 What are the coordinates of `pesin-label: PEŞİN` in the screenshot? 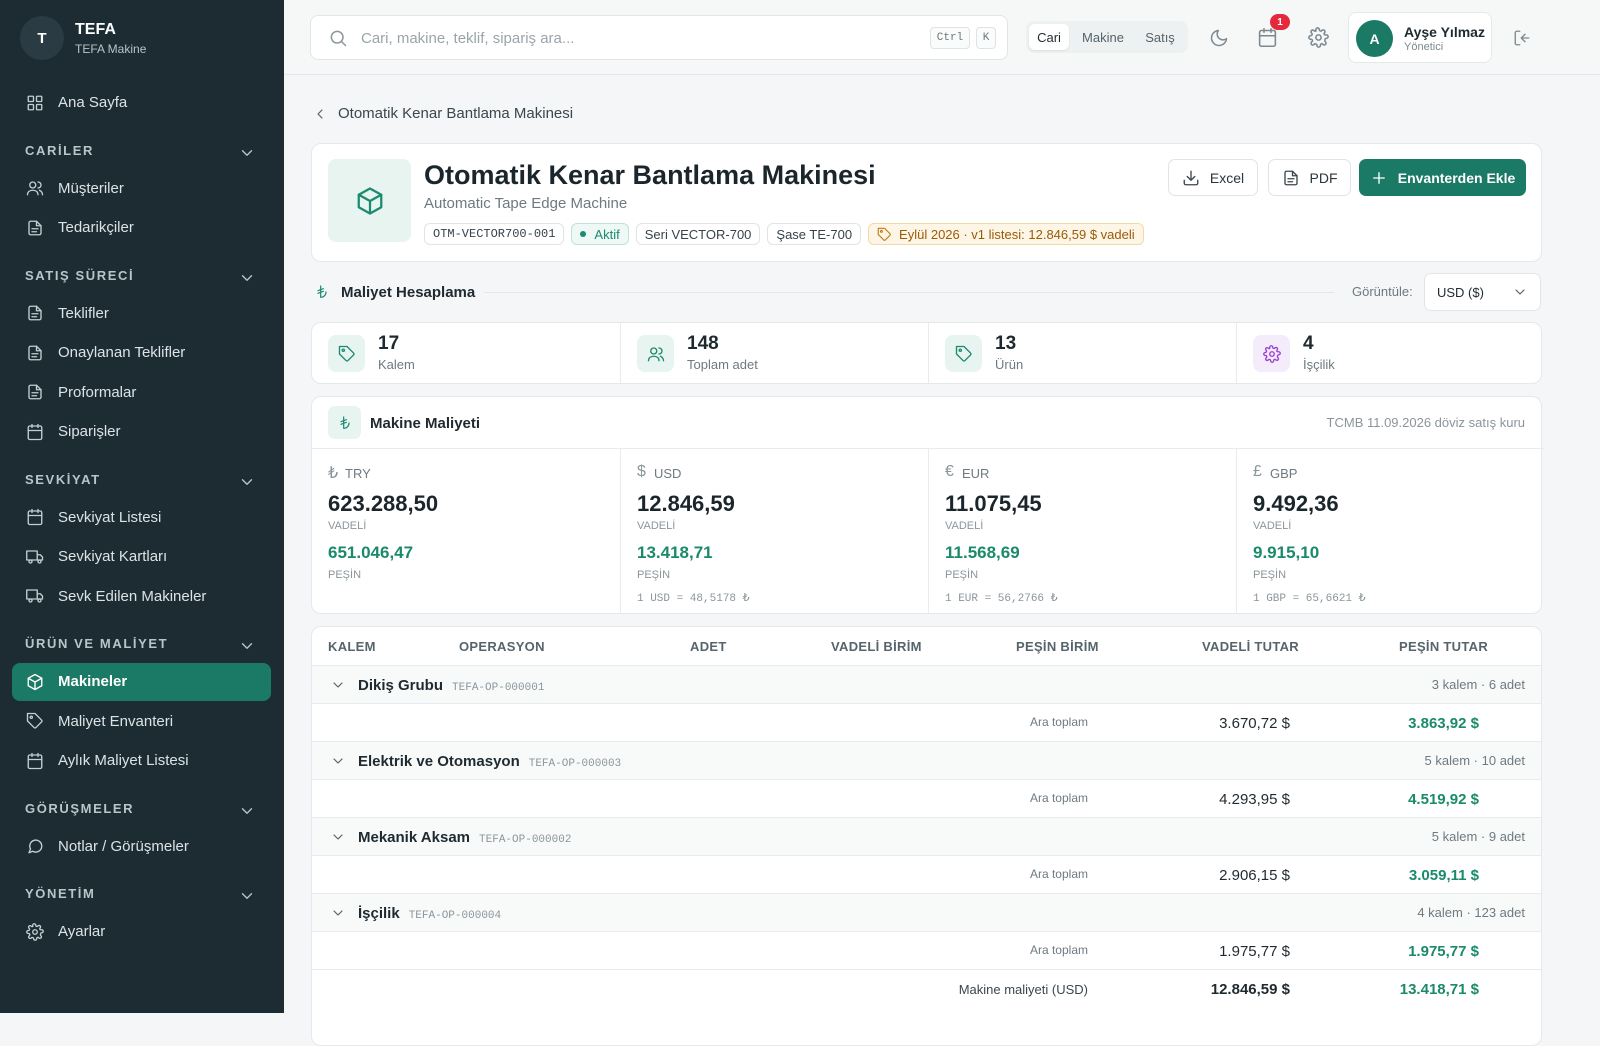 It's located at (345, 575).